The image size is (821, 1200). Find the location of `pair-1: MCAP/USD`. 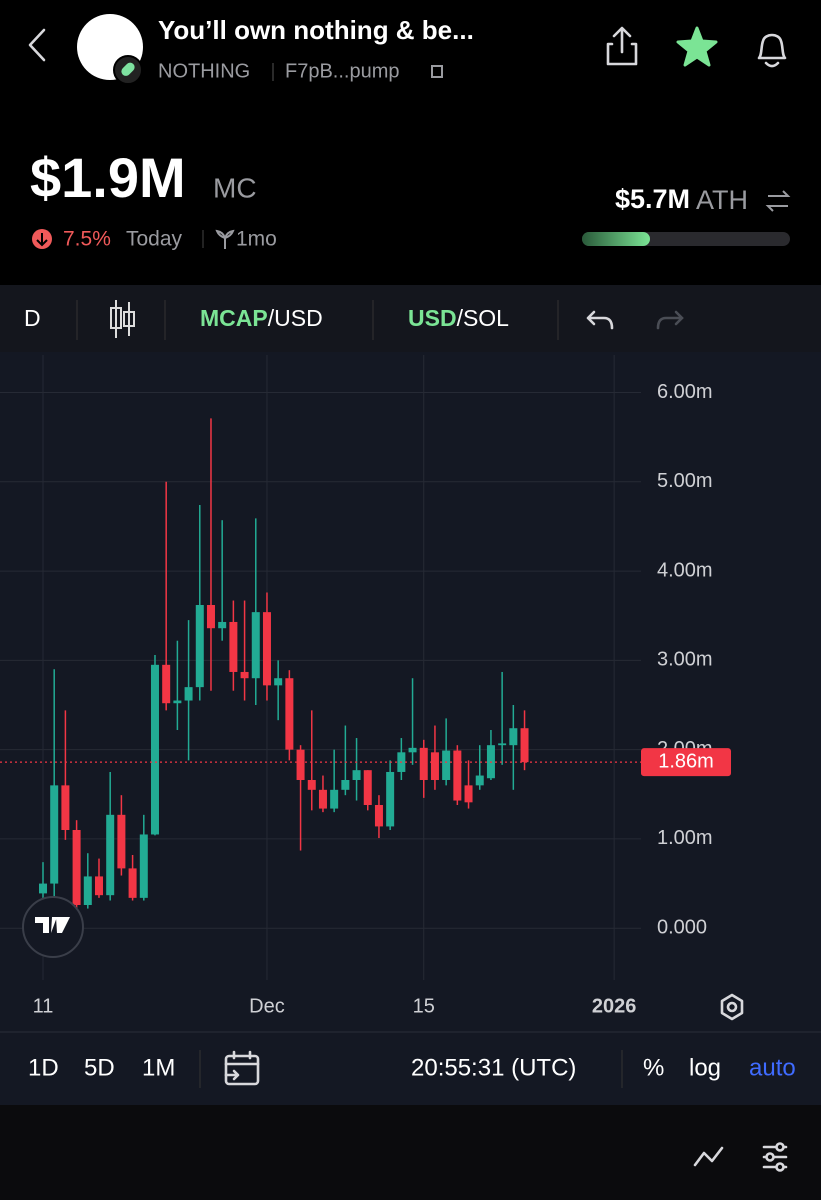

pair-1: MCAP/USD is located at coordinates (261, 318).